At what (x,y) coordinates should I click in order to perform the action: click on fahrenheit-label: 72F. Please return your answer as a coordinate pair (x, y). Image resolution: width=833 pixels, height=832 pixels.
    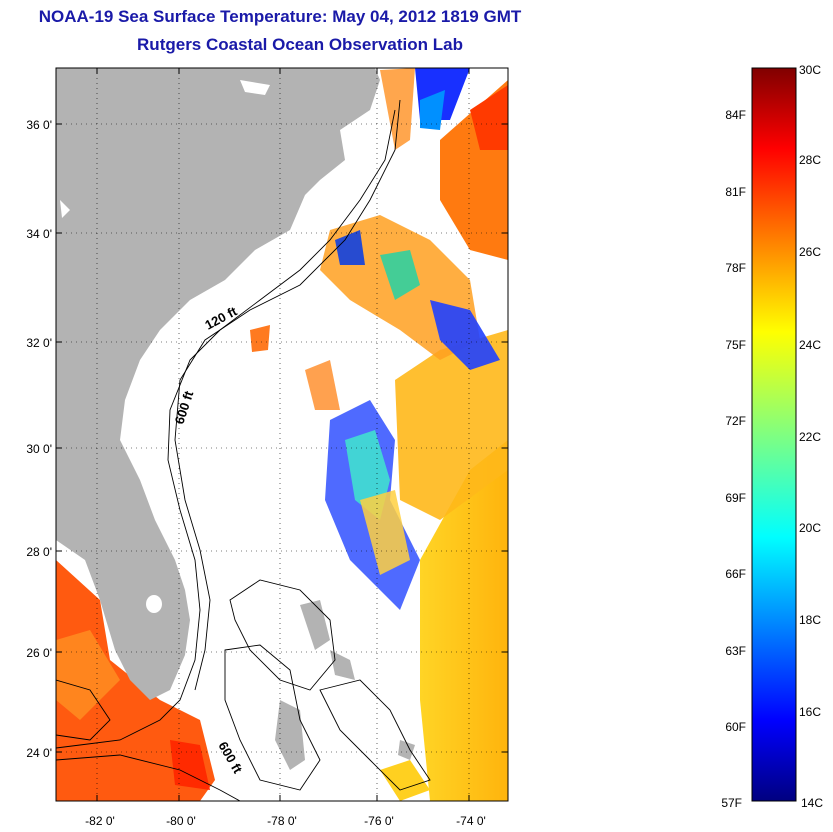
    Looking at the image, I should click on (735, 421).